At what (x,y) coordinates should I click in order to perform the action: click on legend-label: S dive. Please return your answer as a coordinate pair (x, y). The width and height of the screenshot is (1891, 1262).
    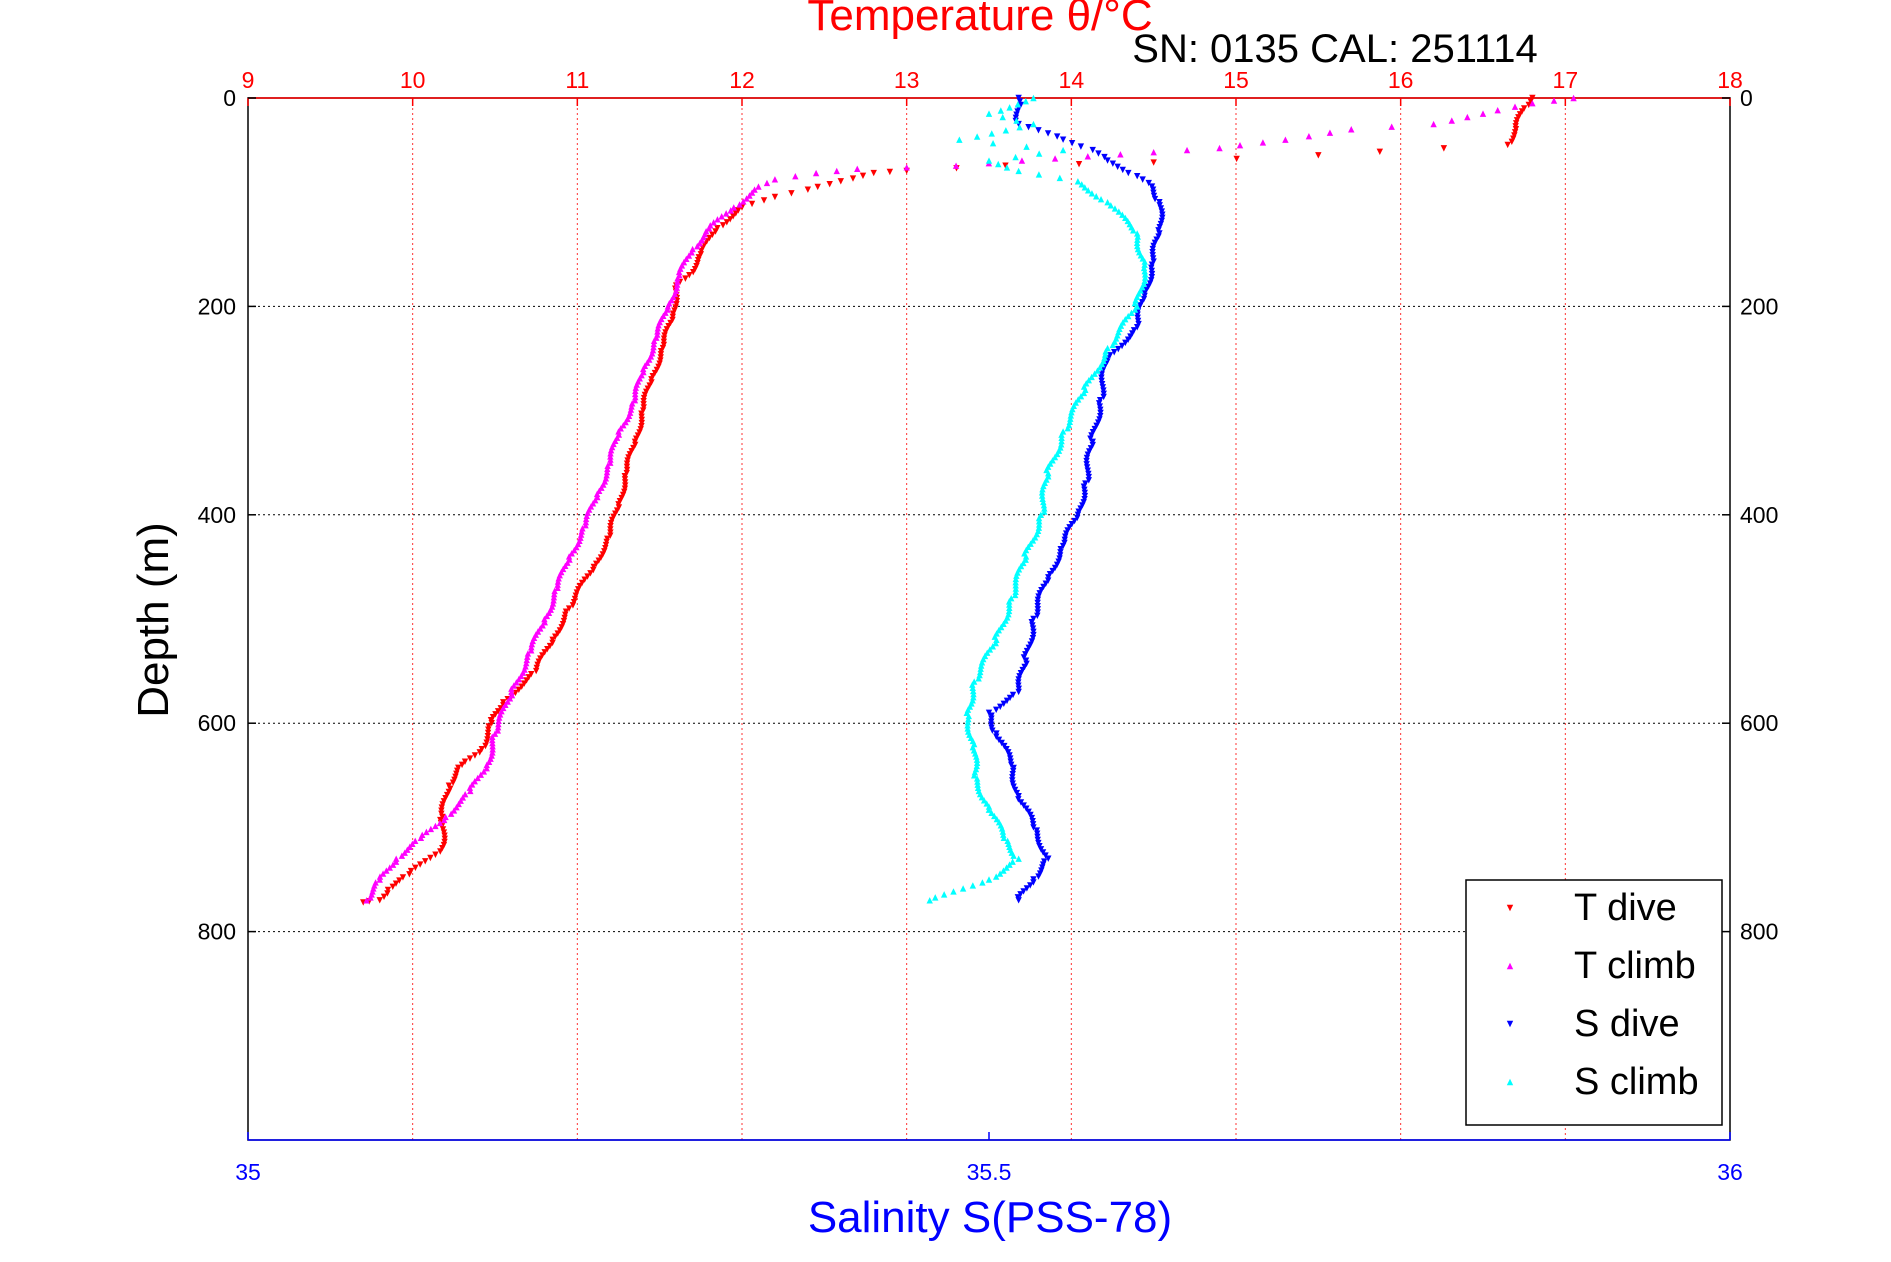
    Looking at the image, I should click on (1627, 1024).